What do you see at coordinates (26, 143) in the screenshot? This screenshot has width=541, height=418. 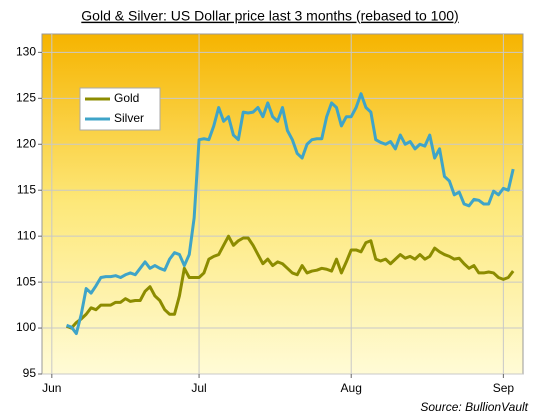 I see `y-tick-label: 120` at bounding box center [26, 143].